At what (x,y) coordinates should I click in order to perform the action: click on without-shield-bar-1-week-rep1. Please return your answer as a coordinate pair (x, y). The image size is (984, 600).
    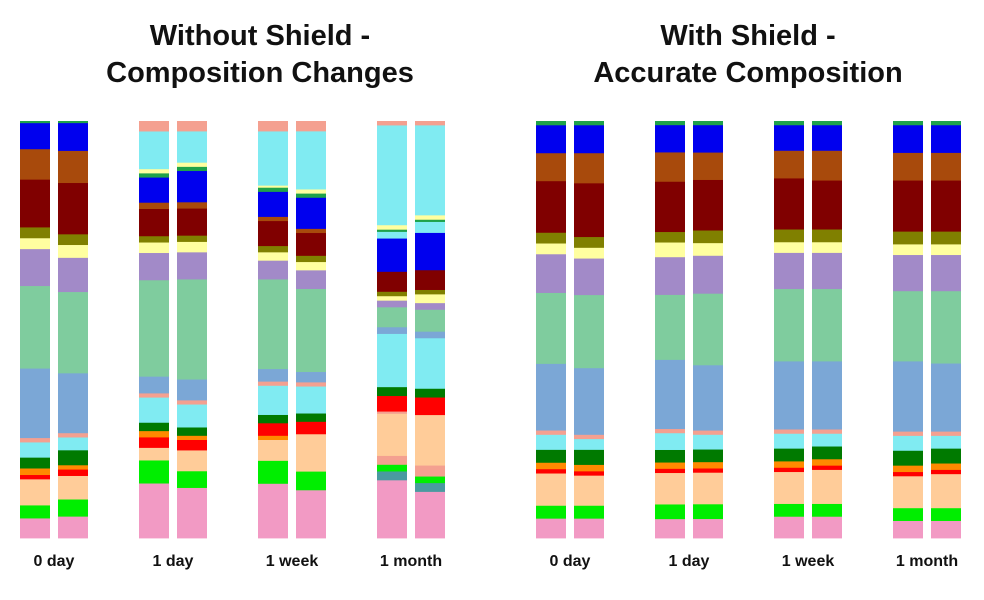
    Looking at the image, I should click on (273, 330).